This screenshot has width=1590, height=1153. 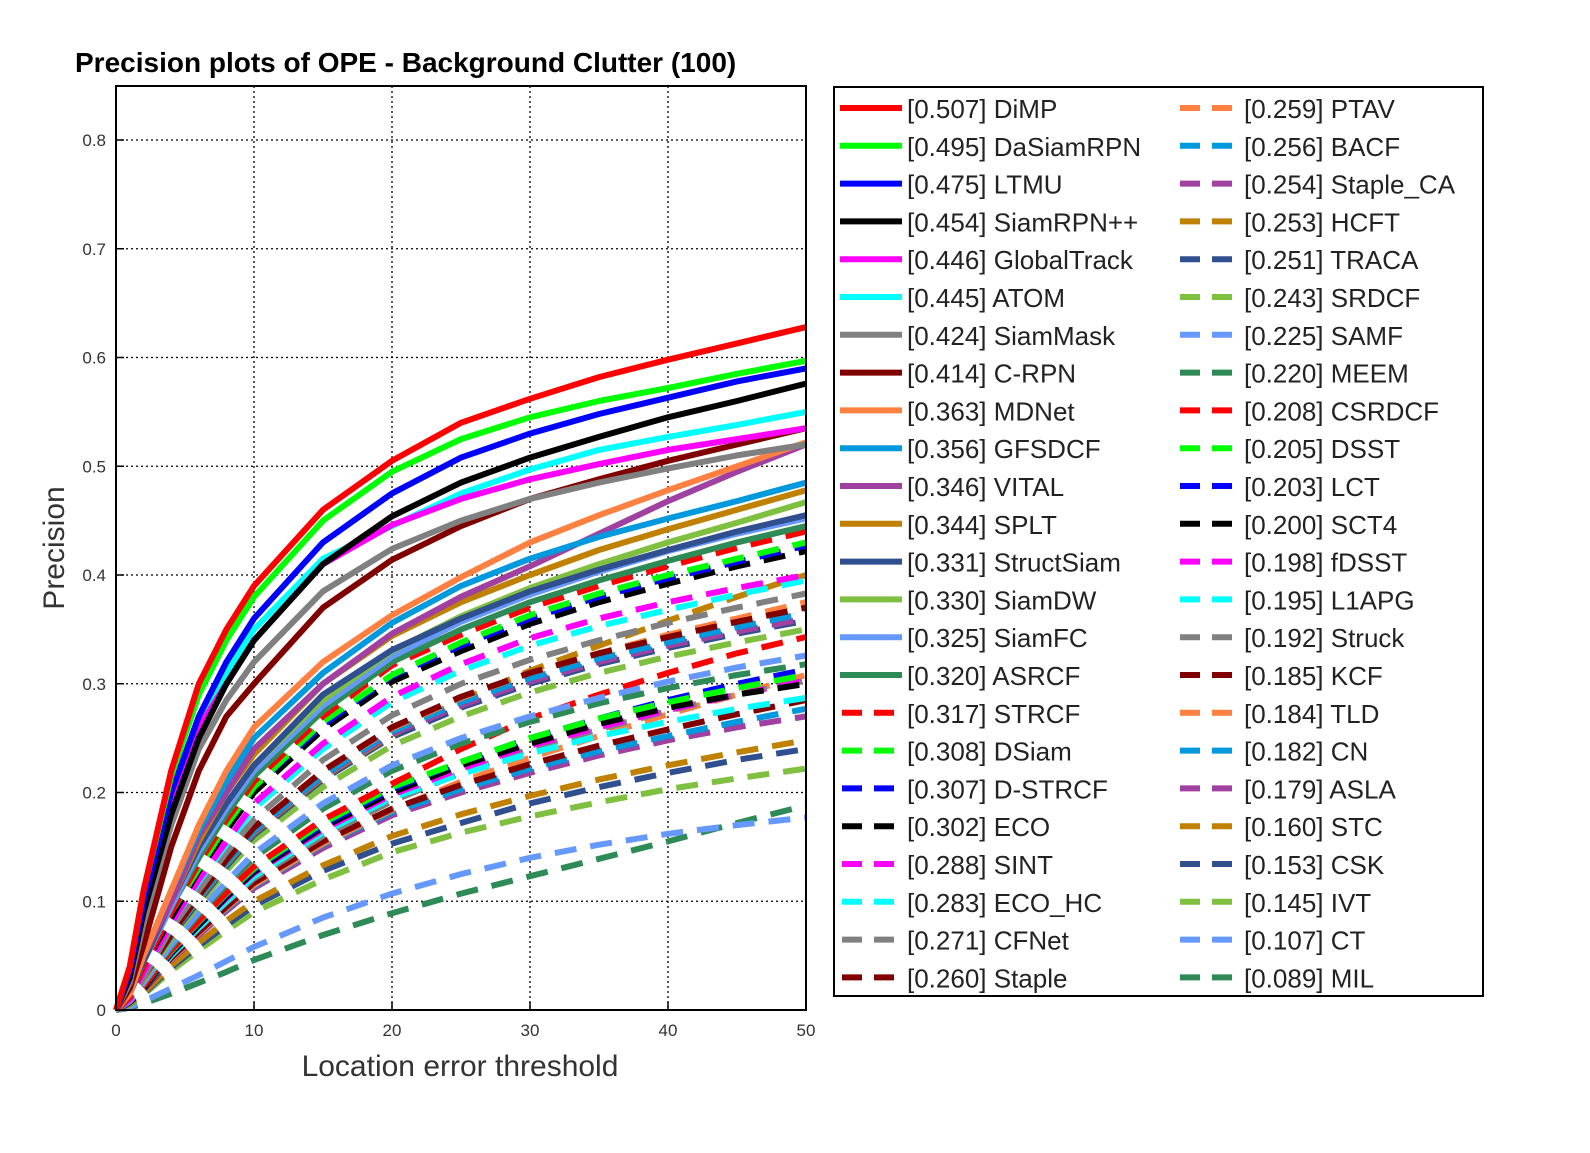 I want to click on legend-entry: [0.200] SCT4, so click(x=1320, y=525).